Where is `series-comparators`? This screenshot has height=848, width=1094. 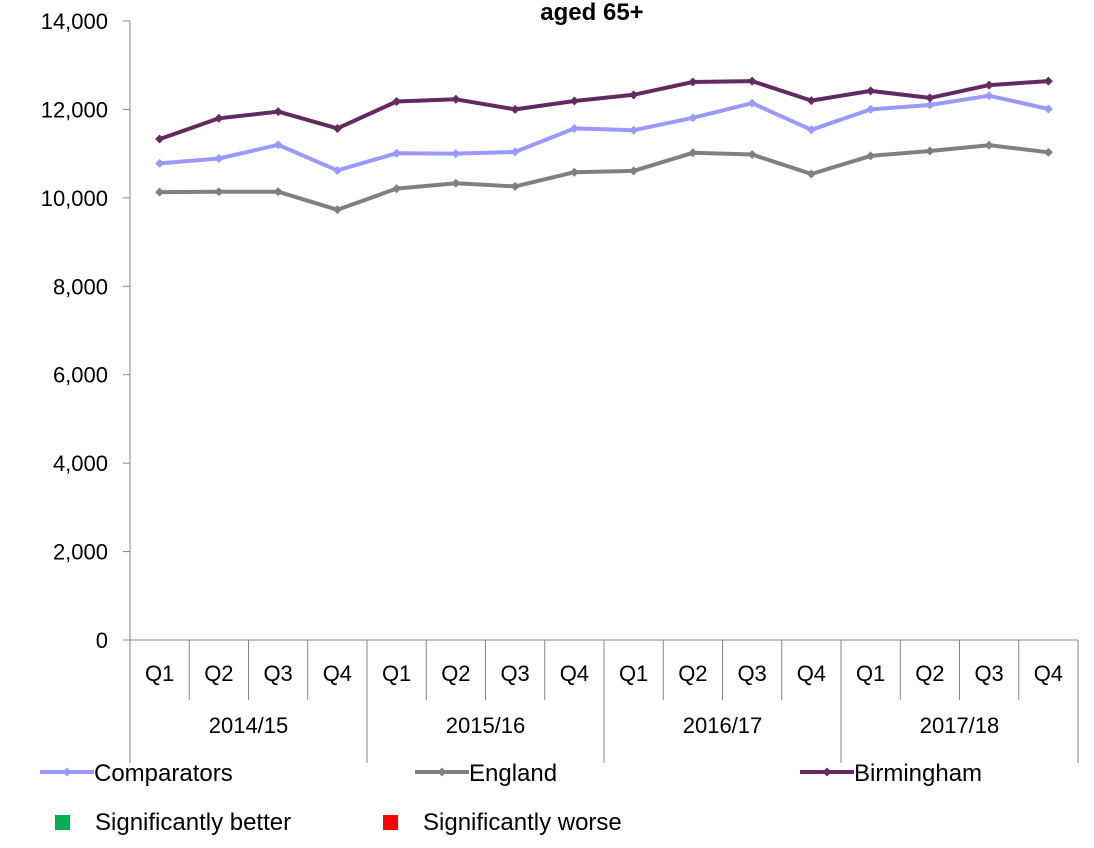
series-comparators is located at coordinates (604, 133).